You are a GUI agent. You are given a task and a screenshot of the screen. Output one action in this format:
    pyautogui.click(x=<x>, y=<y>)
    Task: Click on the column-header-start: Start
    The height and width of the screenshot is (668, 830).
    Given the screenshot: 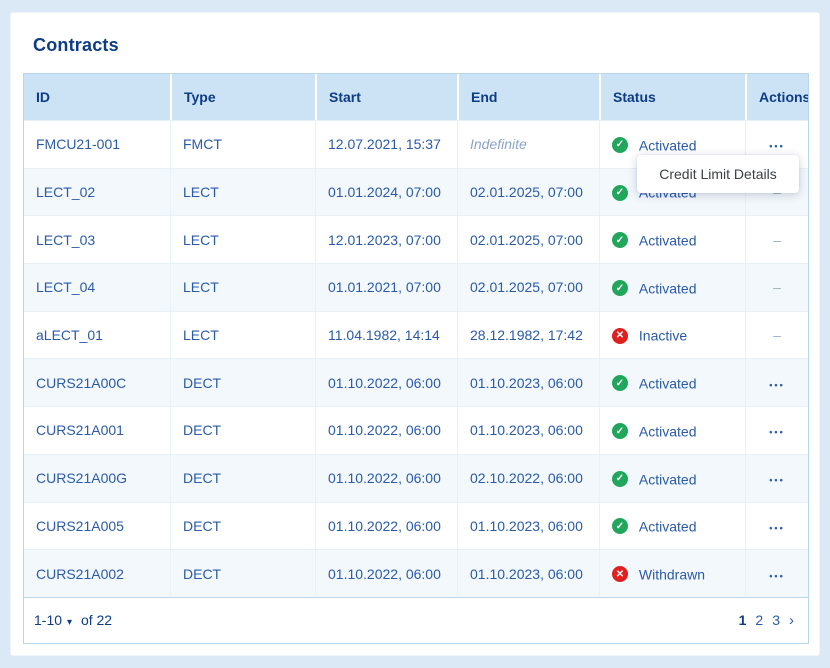 What is the action you would take?
    pyautogui.click(x=386, y=97)
    